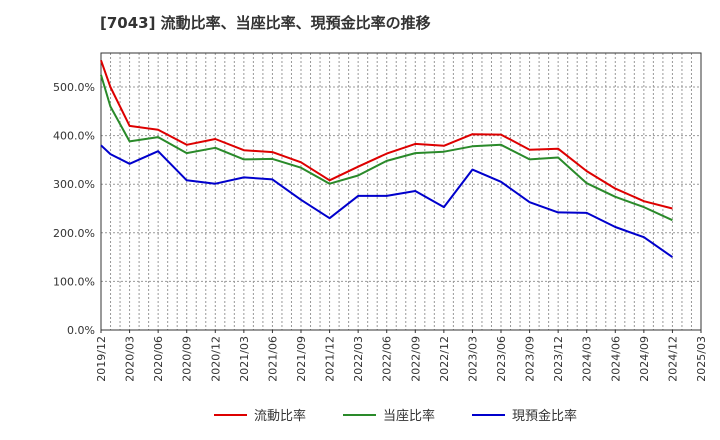 The image size is (720, 440). Describe the element at coordinates (472, 359) in the screenshot. I see `x-tick-label: 2023/03` at that location.